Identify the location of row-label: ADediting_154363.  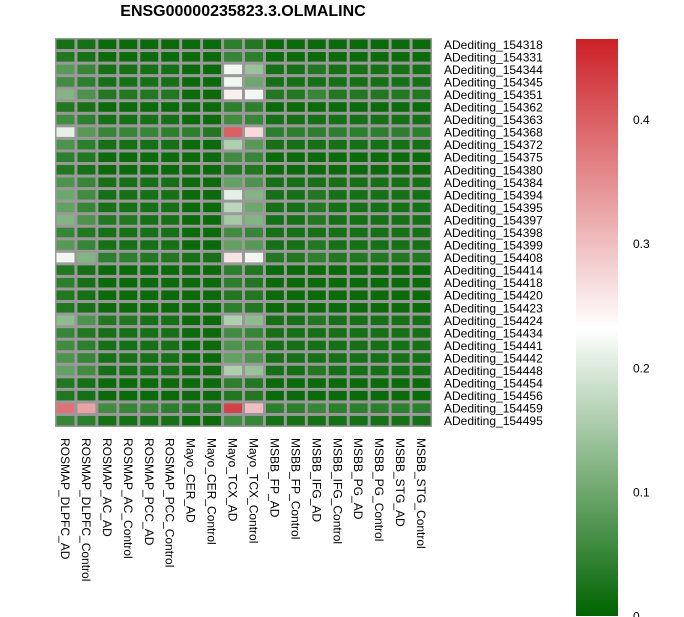
(493, 120).